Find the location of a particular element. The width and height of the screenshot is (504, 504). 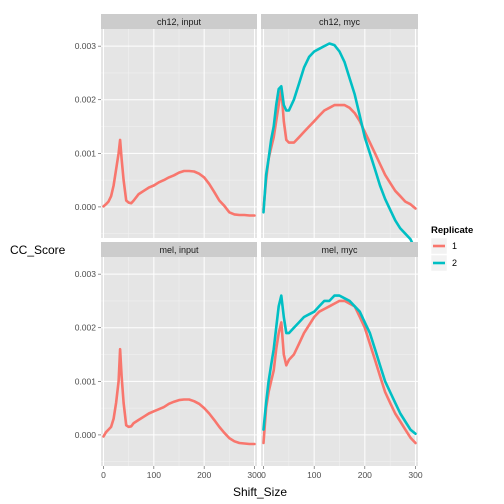

legend: Replicate 12 is located at coordinates (451, 248).